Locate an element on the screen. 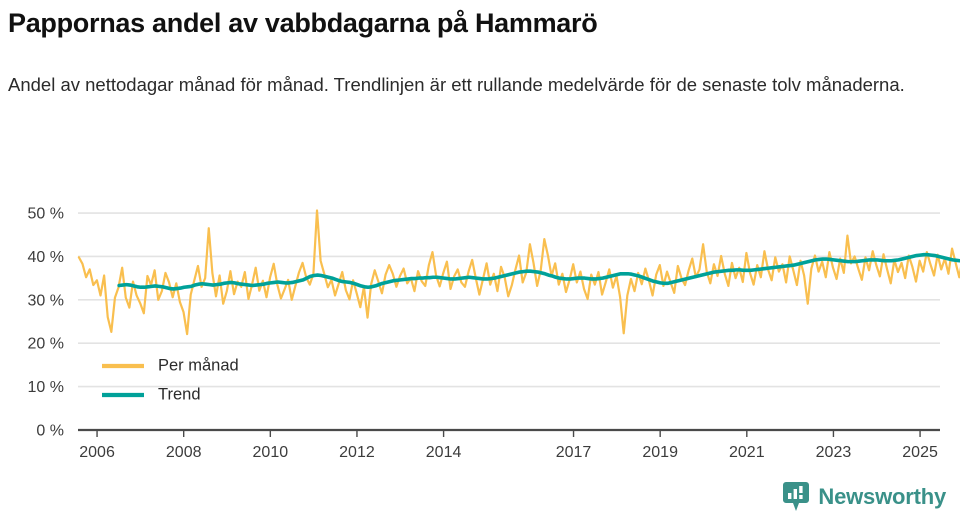 Image resolution: width=960 pixels, height=520 pixels. x-axis-label-2012: 2012 is located at coordinates (357, 452).